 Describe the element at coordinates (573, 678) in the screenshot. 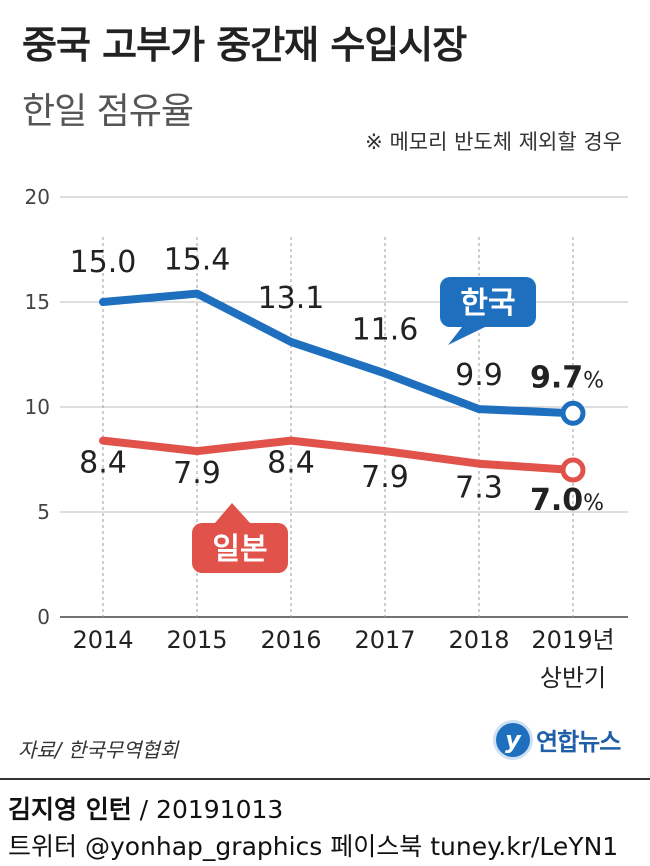

I see `x-tick-label: 상반기` at that location.